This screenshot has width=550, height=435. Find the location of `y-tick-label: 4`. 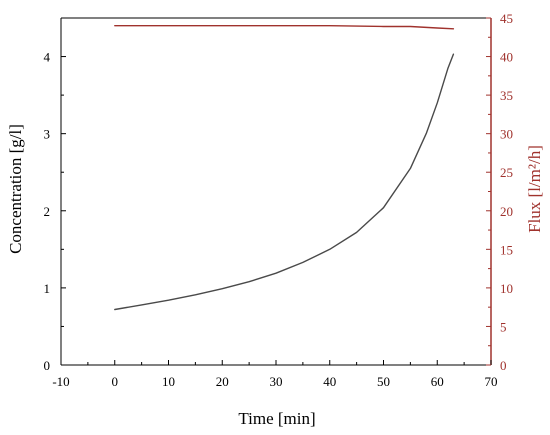

y-tick-label: 4 is located at coordinates (47, 57).